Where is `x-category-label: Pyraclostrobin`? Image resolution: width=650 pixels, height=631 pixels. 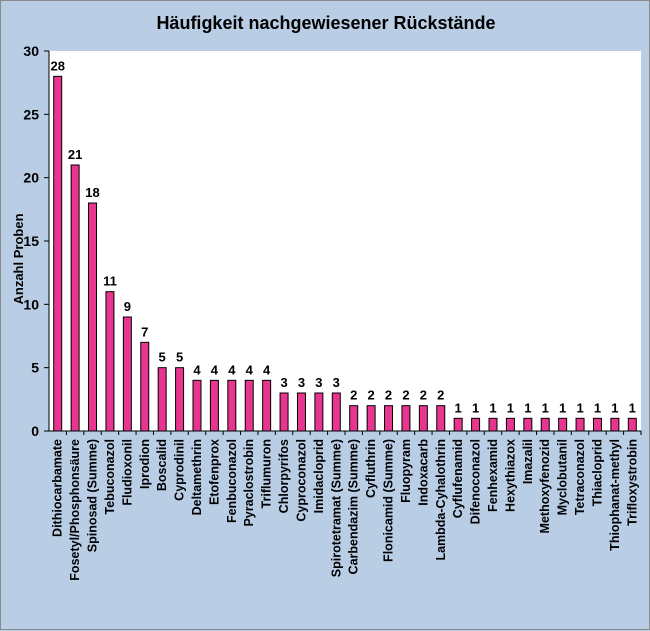 x-category-label: Pyraclostrobin is located at coordinates (249, 483).